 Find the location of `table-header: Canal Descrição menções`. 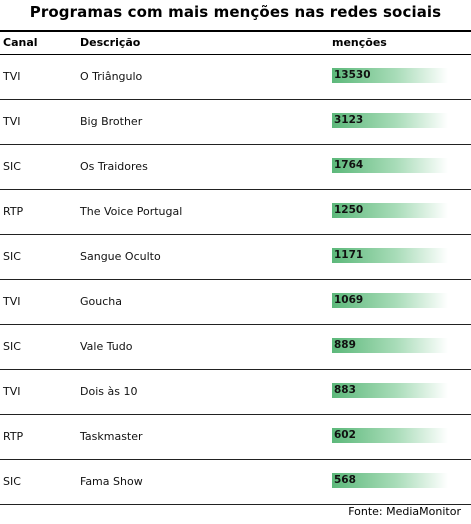

table-header: Canal Descrição menções is located at coordinates (235, 43).